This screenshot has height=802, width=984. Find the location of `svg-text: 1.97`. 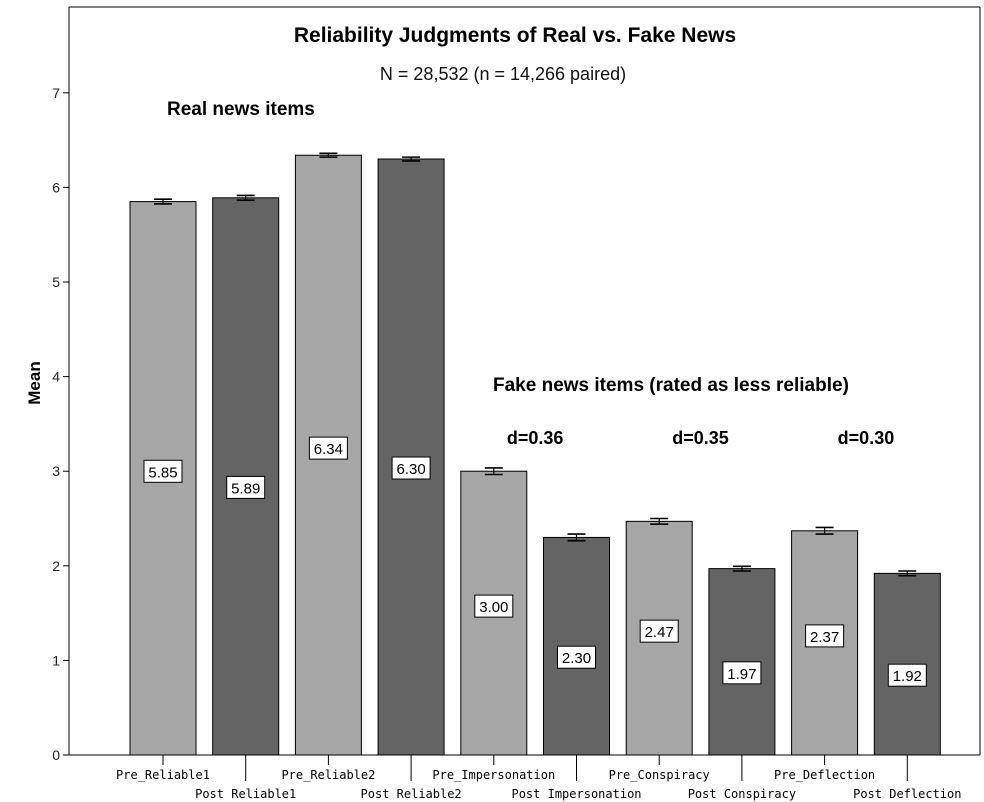

svg-text: 1.97 is located at coordinates (741, 674).